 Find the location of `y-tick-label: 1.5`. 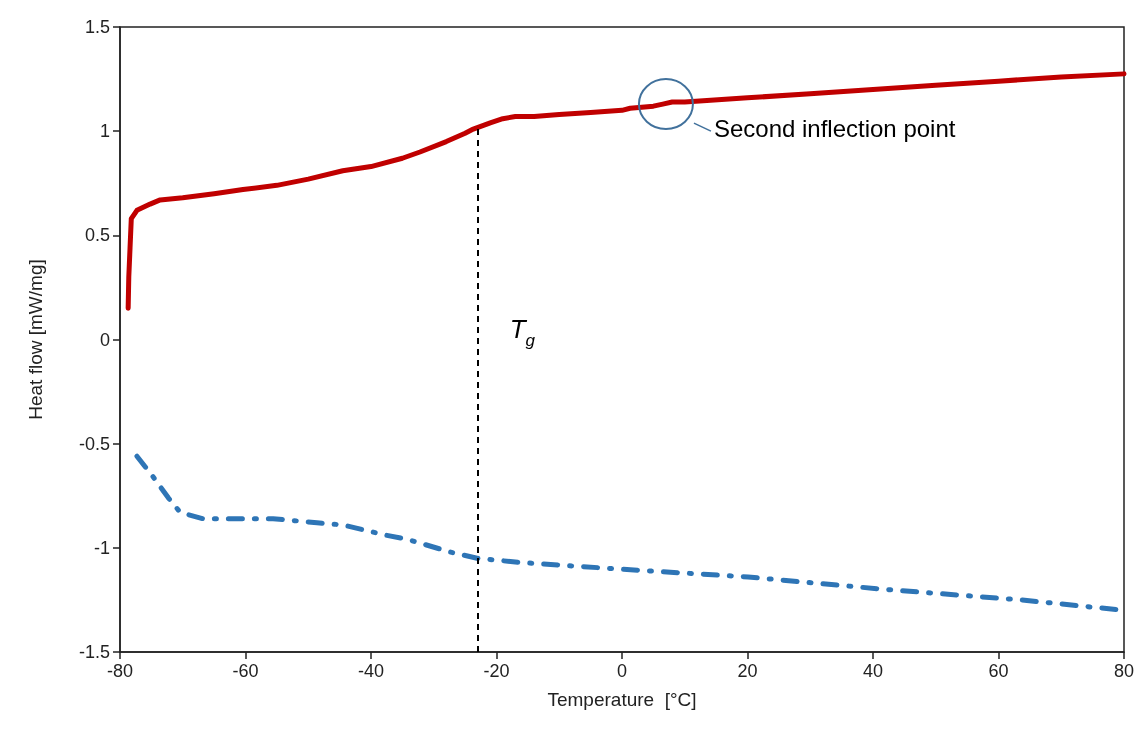

y-tick-label: 1.5 is located at coordinates (97, 27).